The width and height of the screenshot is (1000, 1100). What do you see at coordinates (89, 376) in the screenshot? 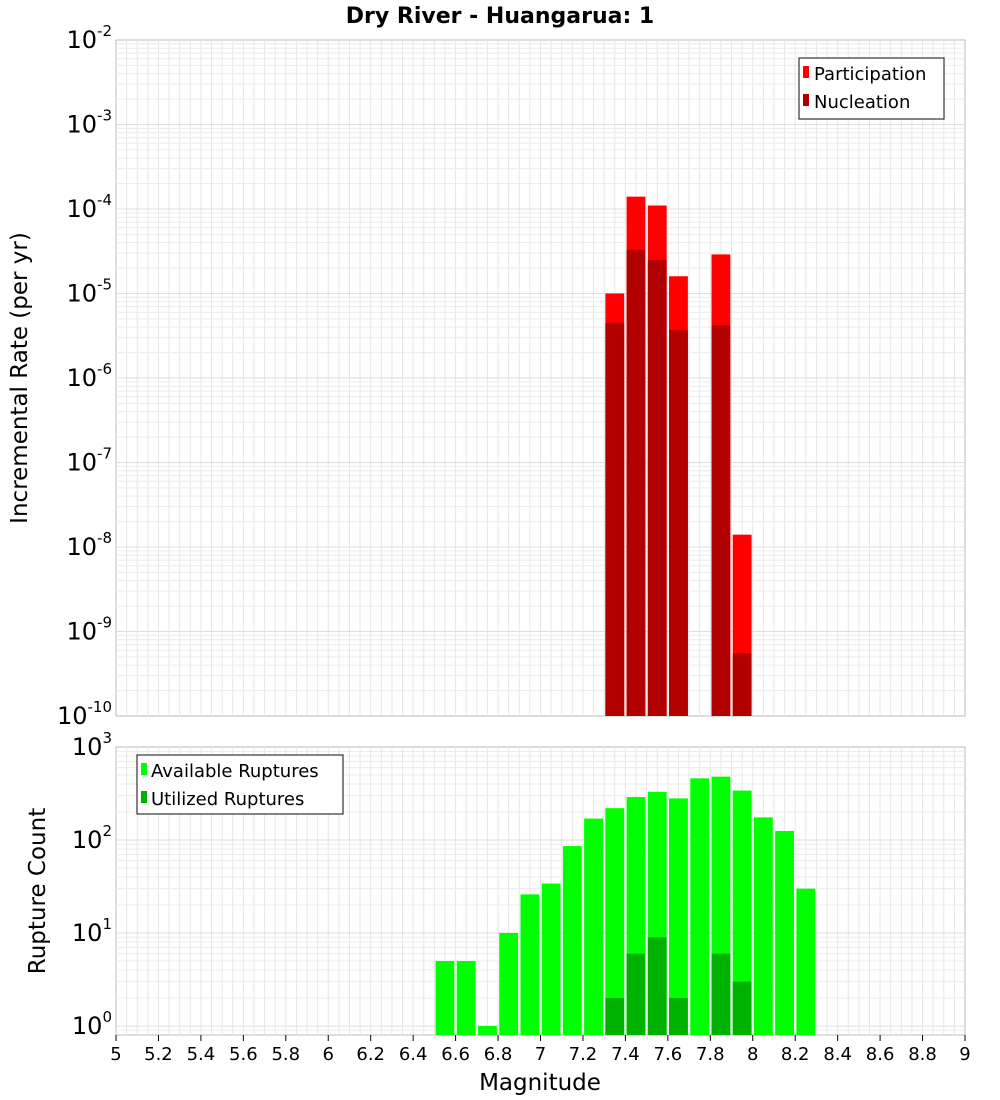
I see `top-y-tick-label: 10⁻⁶` at bounding box center [89, 376].